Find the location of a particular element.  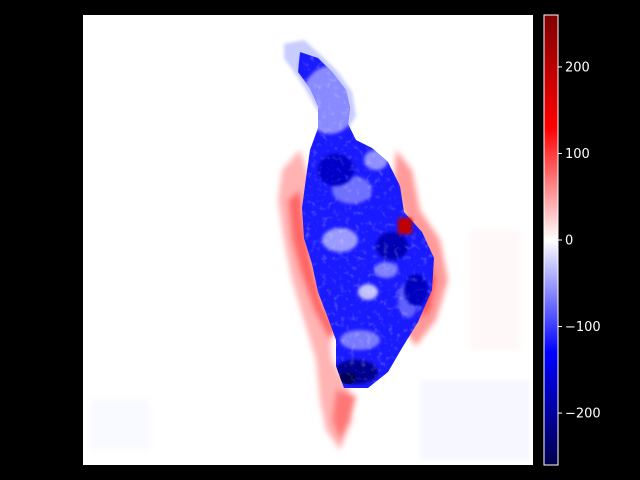

colorbar-tick-label: −200 is located at coordinates (583, 414).